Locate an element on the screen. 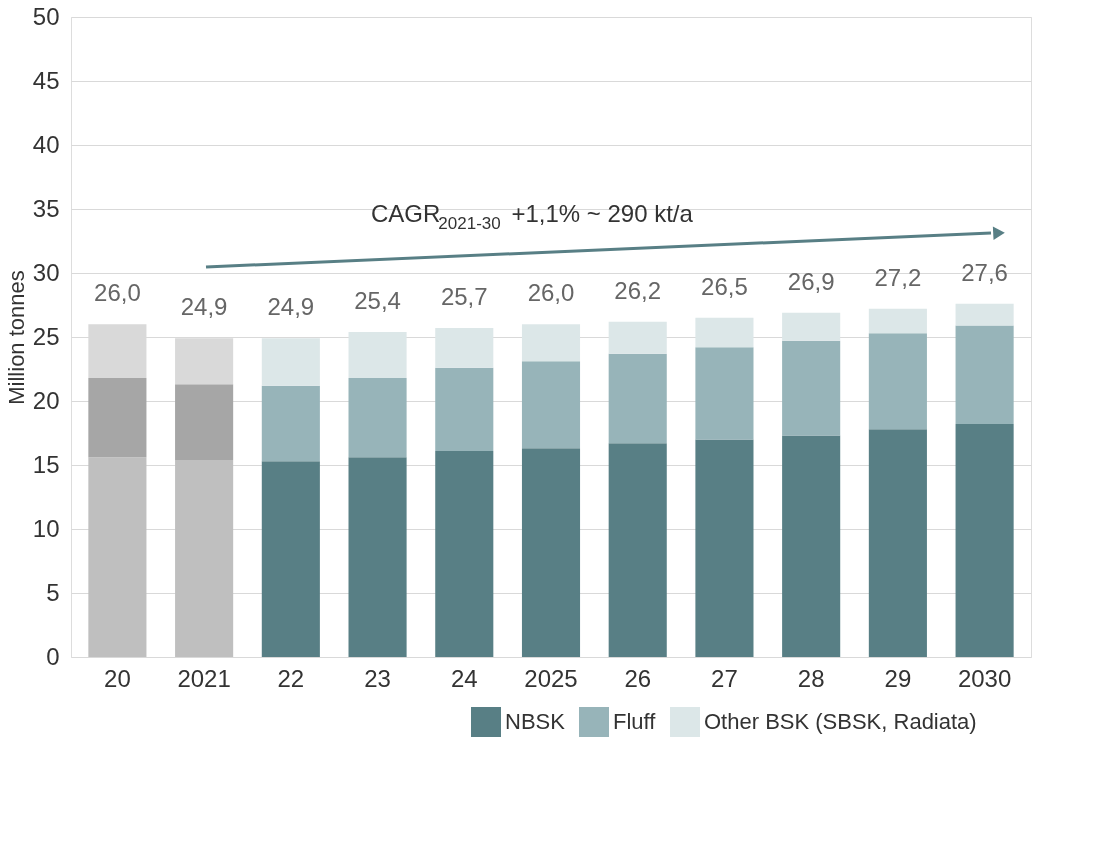 This screenshot has width=1112, height=842. x-tick-label: 24 is located at coordinates (464, 678).